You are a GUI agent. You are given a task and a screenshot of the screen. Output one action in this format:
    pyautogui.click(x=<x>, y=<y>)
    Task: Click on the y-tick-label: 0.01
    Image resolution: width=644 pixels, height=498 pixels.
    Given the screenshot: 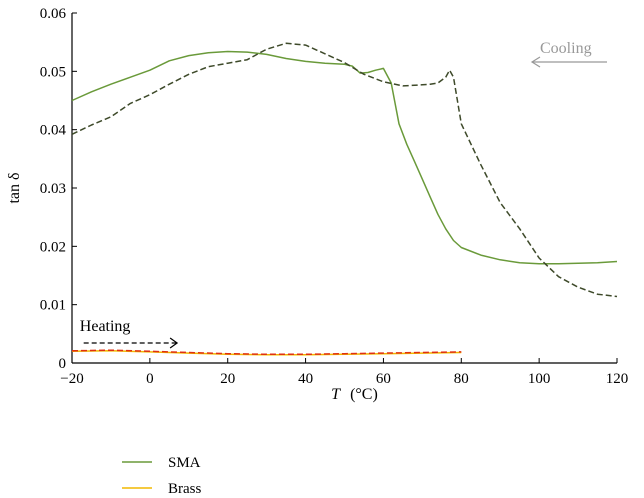 What is the action you would take?
    pyautogui.click(x=53, y=306)
    